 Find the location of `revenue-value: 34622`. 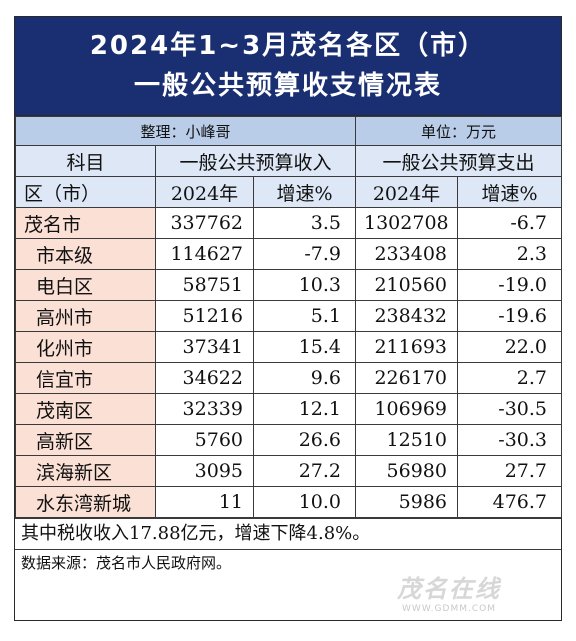

revenue-value: 34622 is located at coordinates (204, 378).